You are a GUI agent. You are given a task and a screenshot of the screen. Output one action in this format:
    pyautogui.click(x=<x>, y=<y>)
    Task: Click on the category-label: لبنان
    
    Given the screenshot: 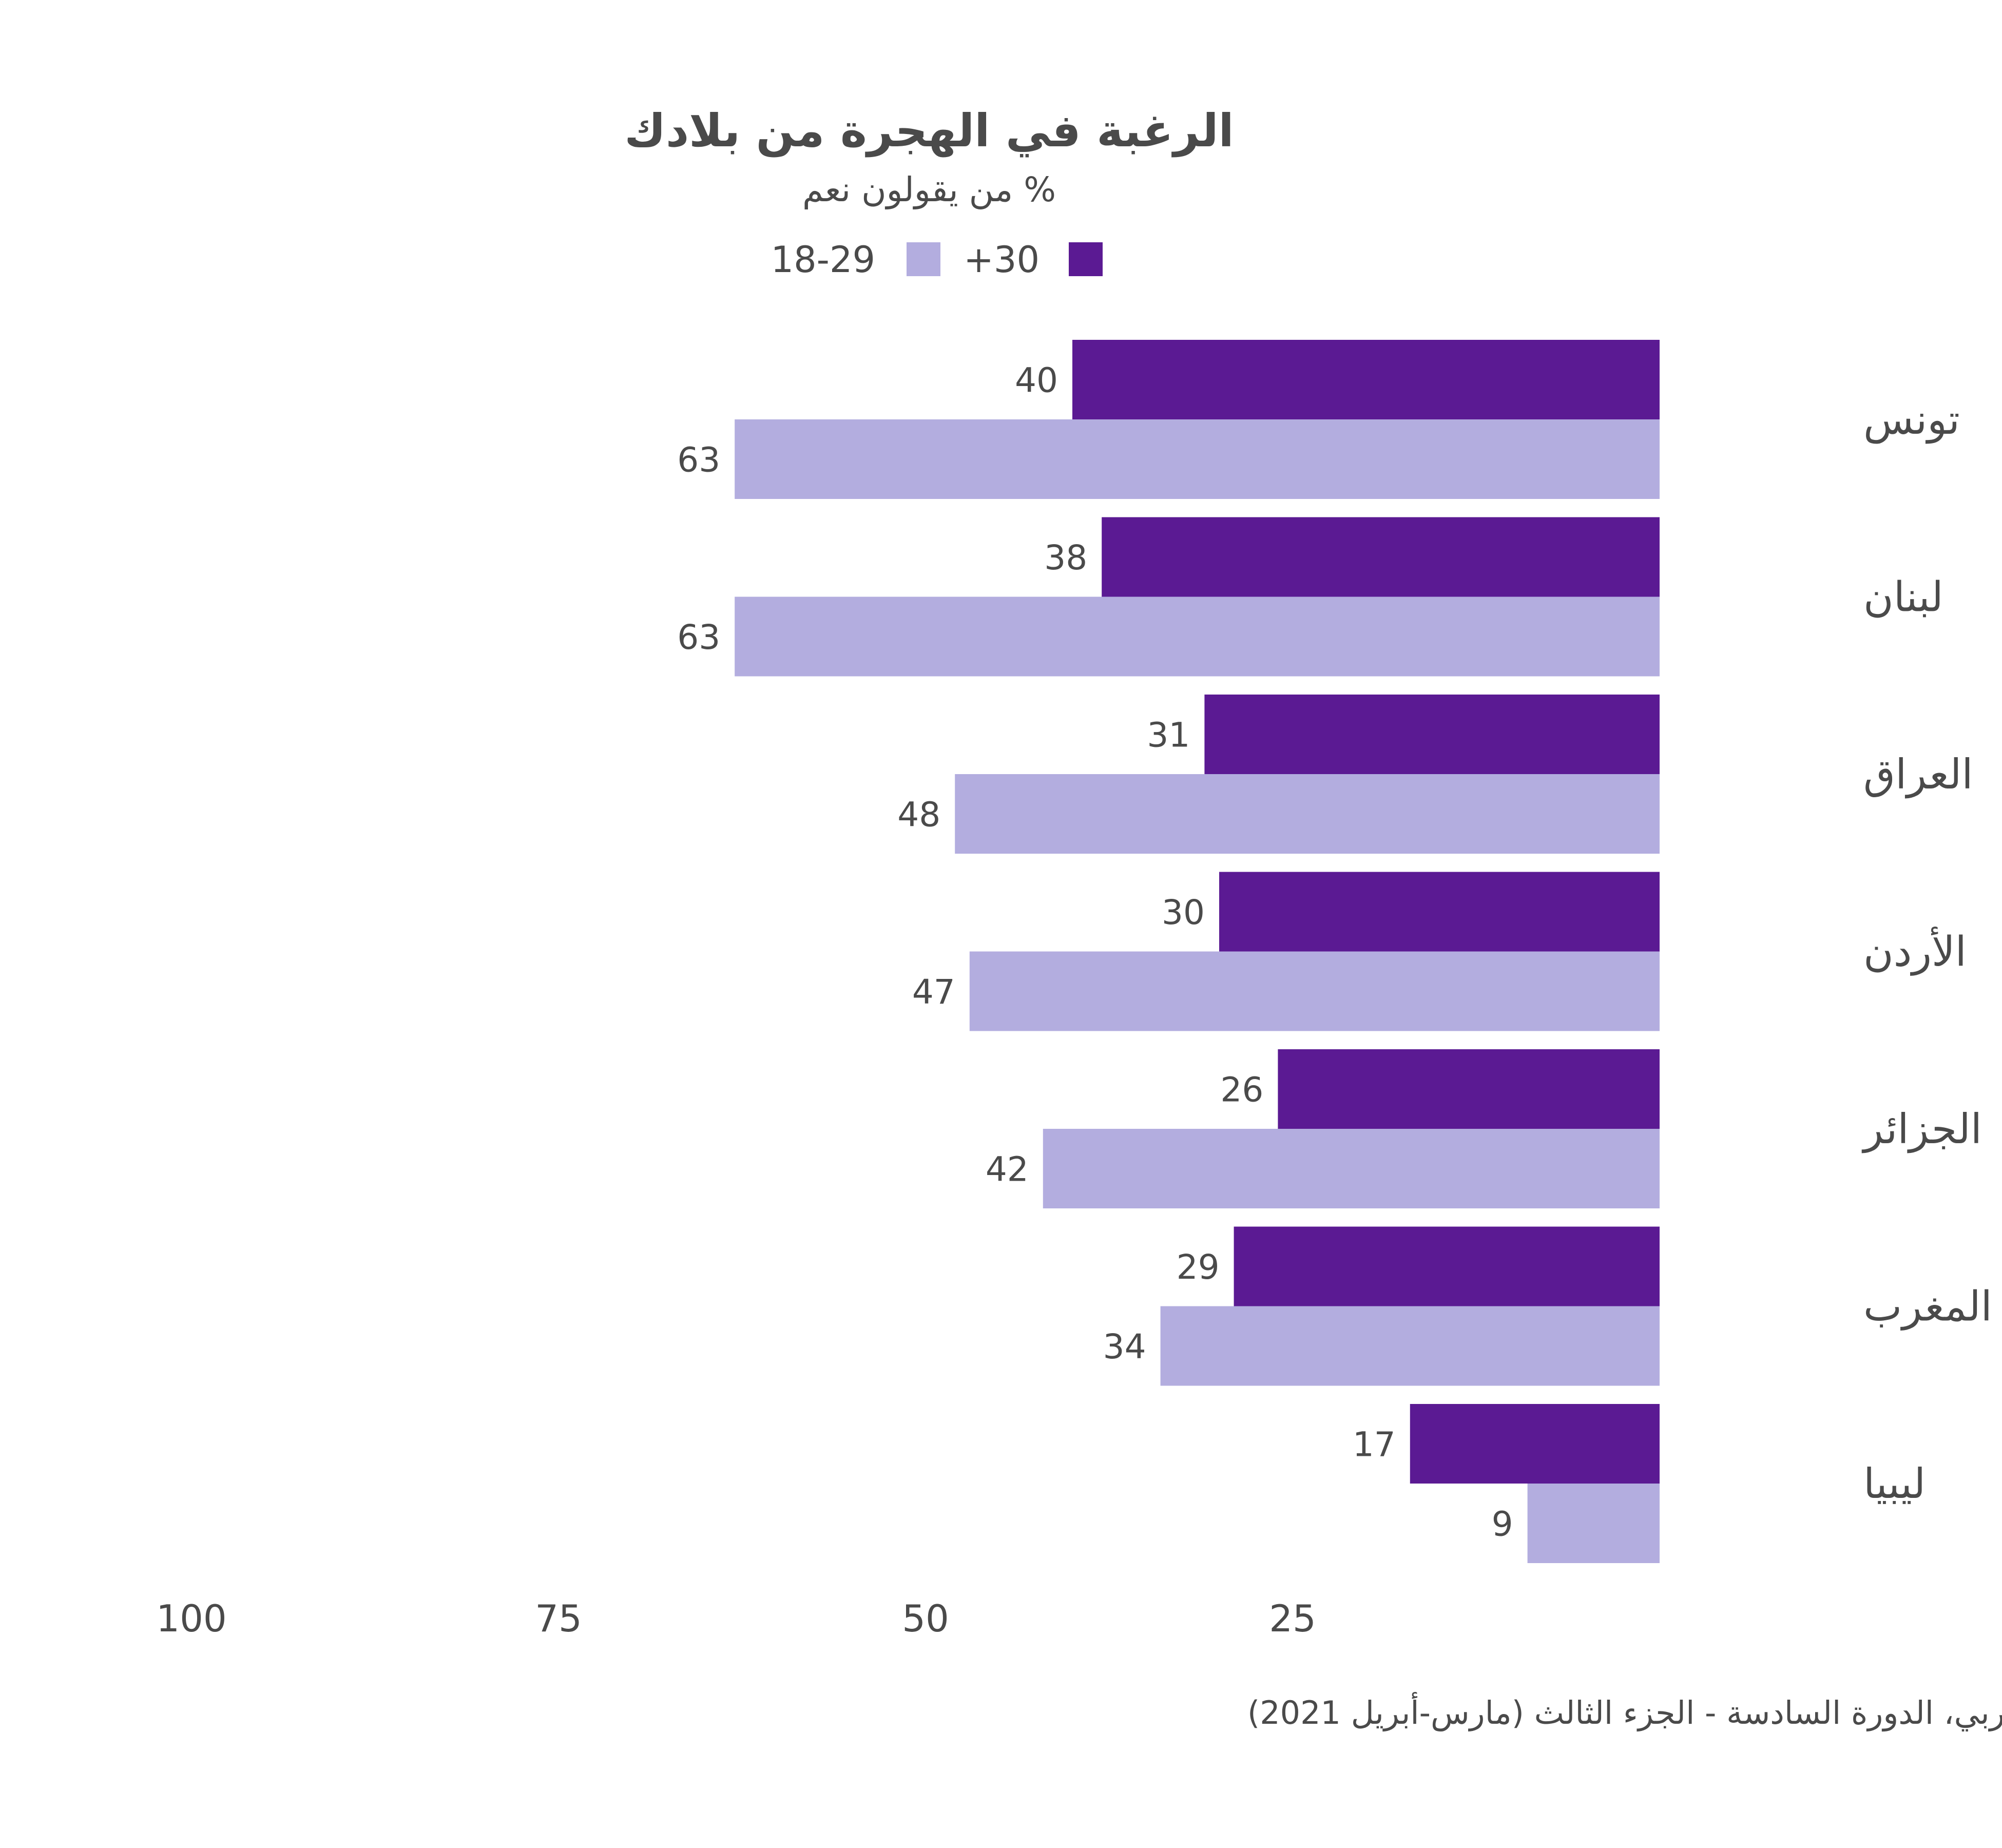 What is the action you would take?
    pyautogui.click(x=1903, y=597)
    